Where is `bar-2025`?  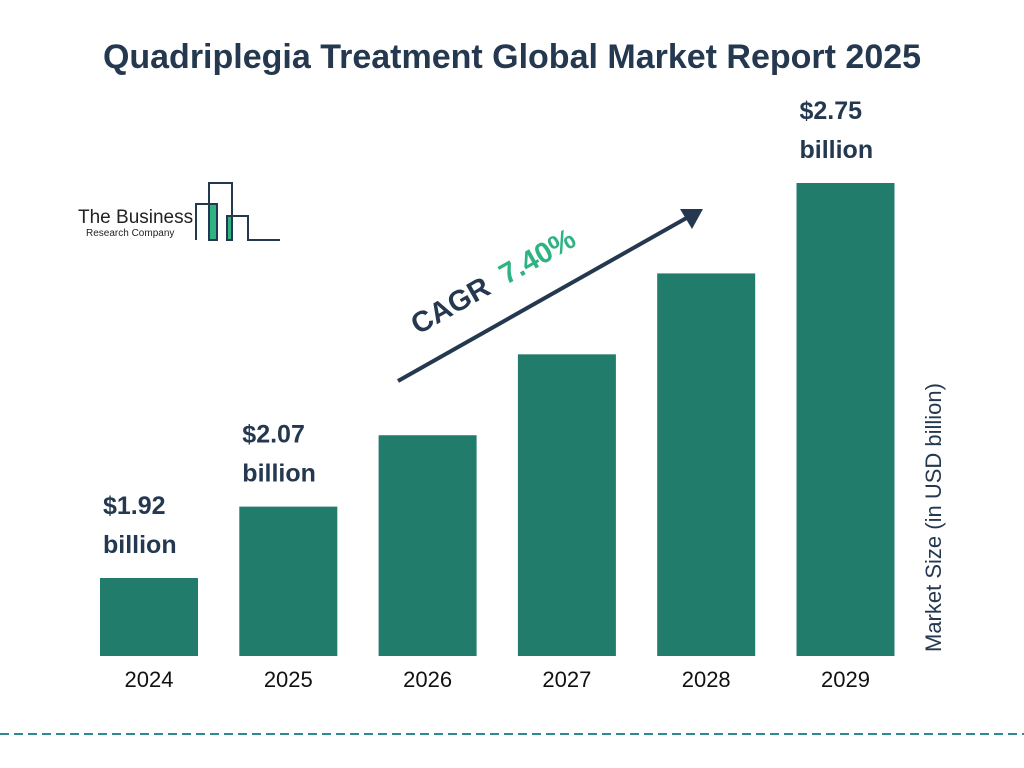
bar-2025 is located at coordinates (288, 581).